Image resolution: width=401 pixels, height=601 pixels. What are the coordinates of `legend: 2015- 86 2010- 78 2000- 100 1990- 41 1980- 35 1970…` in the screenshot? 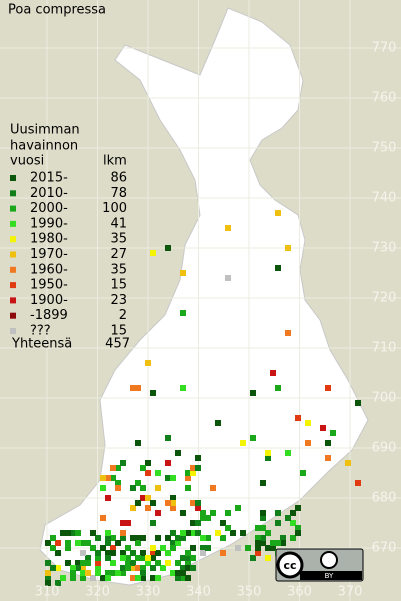 It's located at (68, 255).